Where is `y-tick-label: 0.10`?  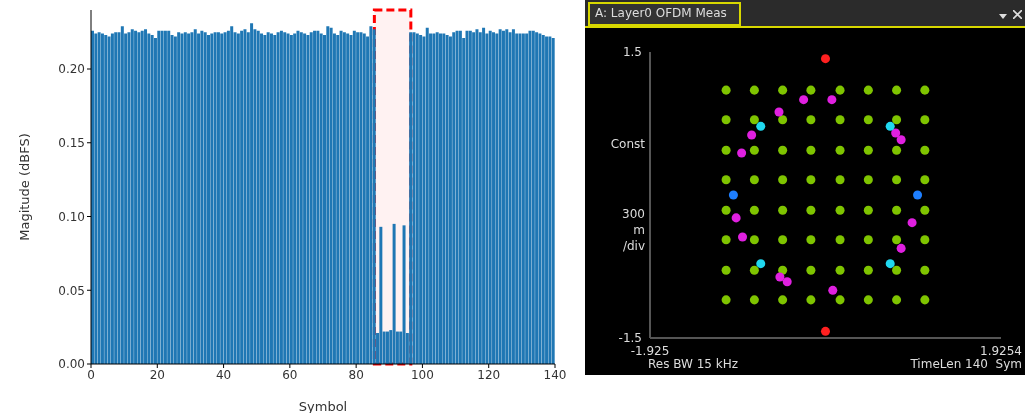
y-tick-label: 0.10 is located at coordinates (71, 216).